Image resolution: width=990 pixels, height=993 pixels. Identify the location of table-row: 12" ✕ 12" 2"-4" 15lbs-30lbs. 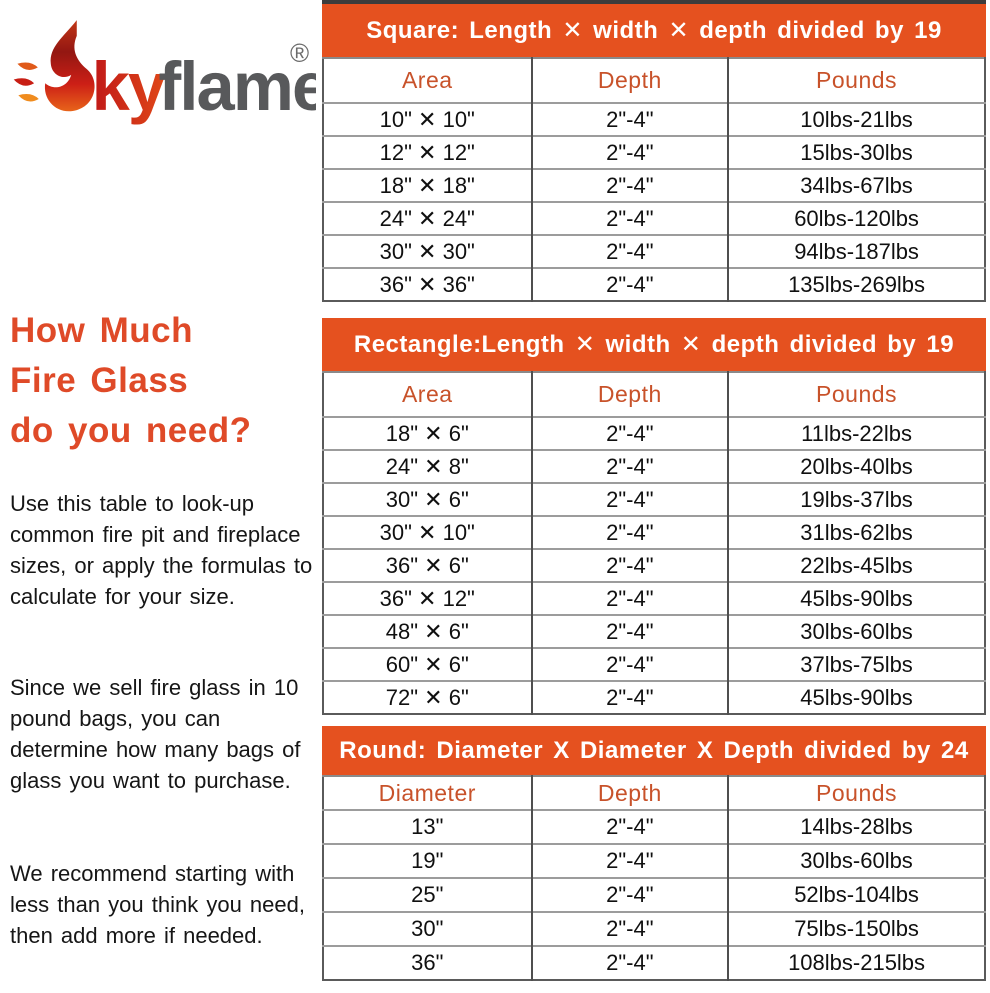
(654, 152).